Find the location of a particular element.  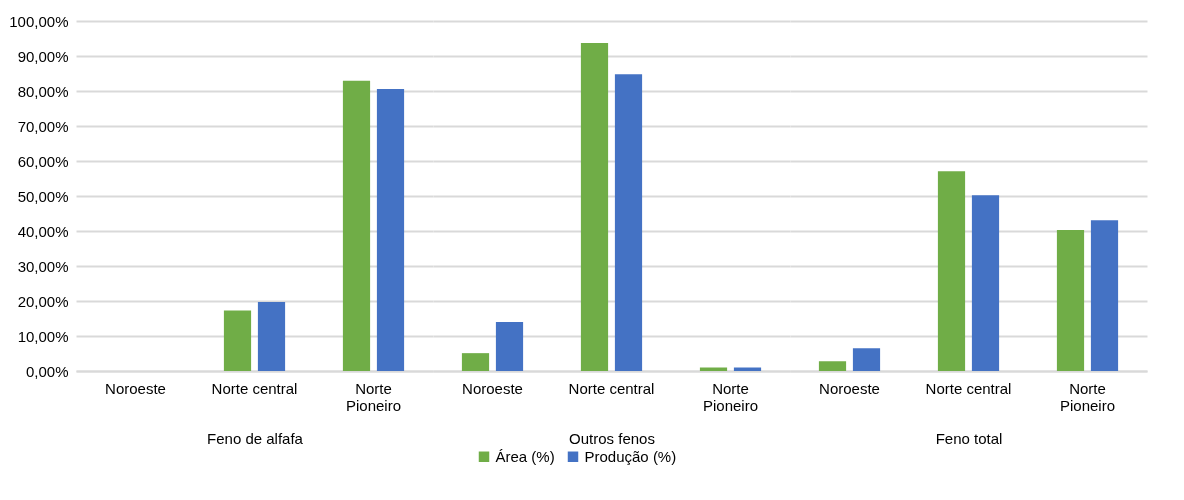

y-tick-label: 90,00% is located at coordinates (43, 56).